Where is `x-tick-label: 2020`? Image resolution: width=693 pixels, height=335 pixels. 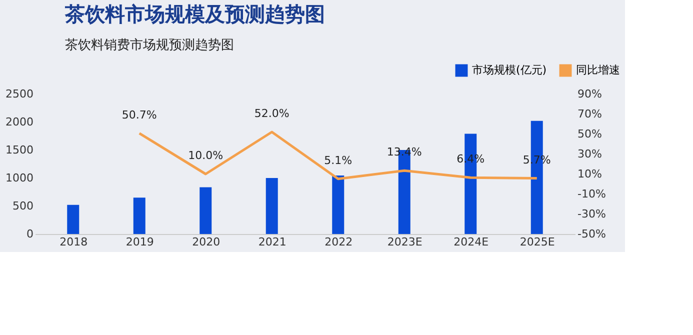
x-tick-label: 2020 is located at coordinates (206, 242).